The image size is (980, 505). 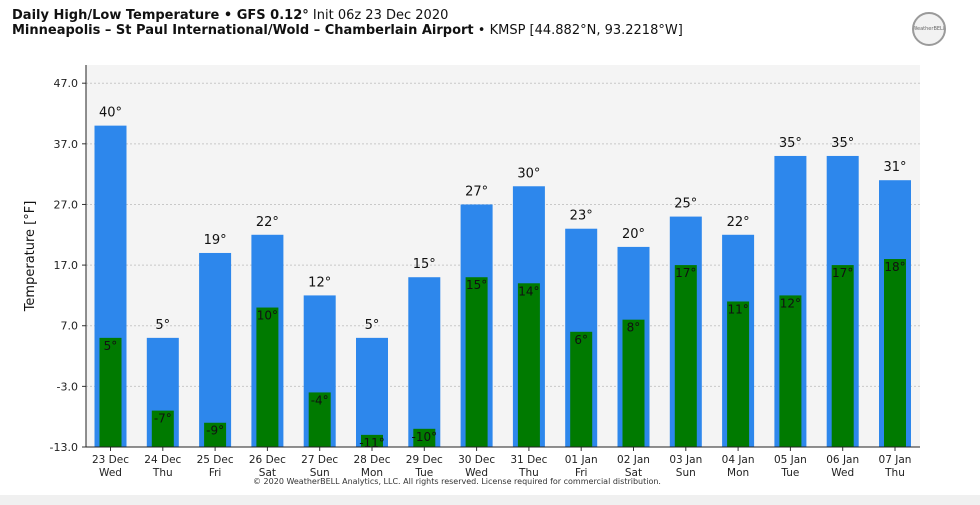 I want to click on x-tick-label-date: 29 Dec, so click(x=424, y=460).